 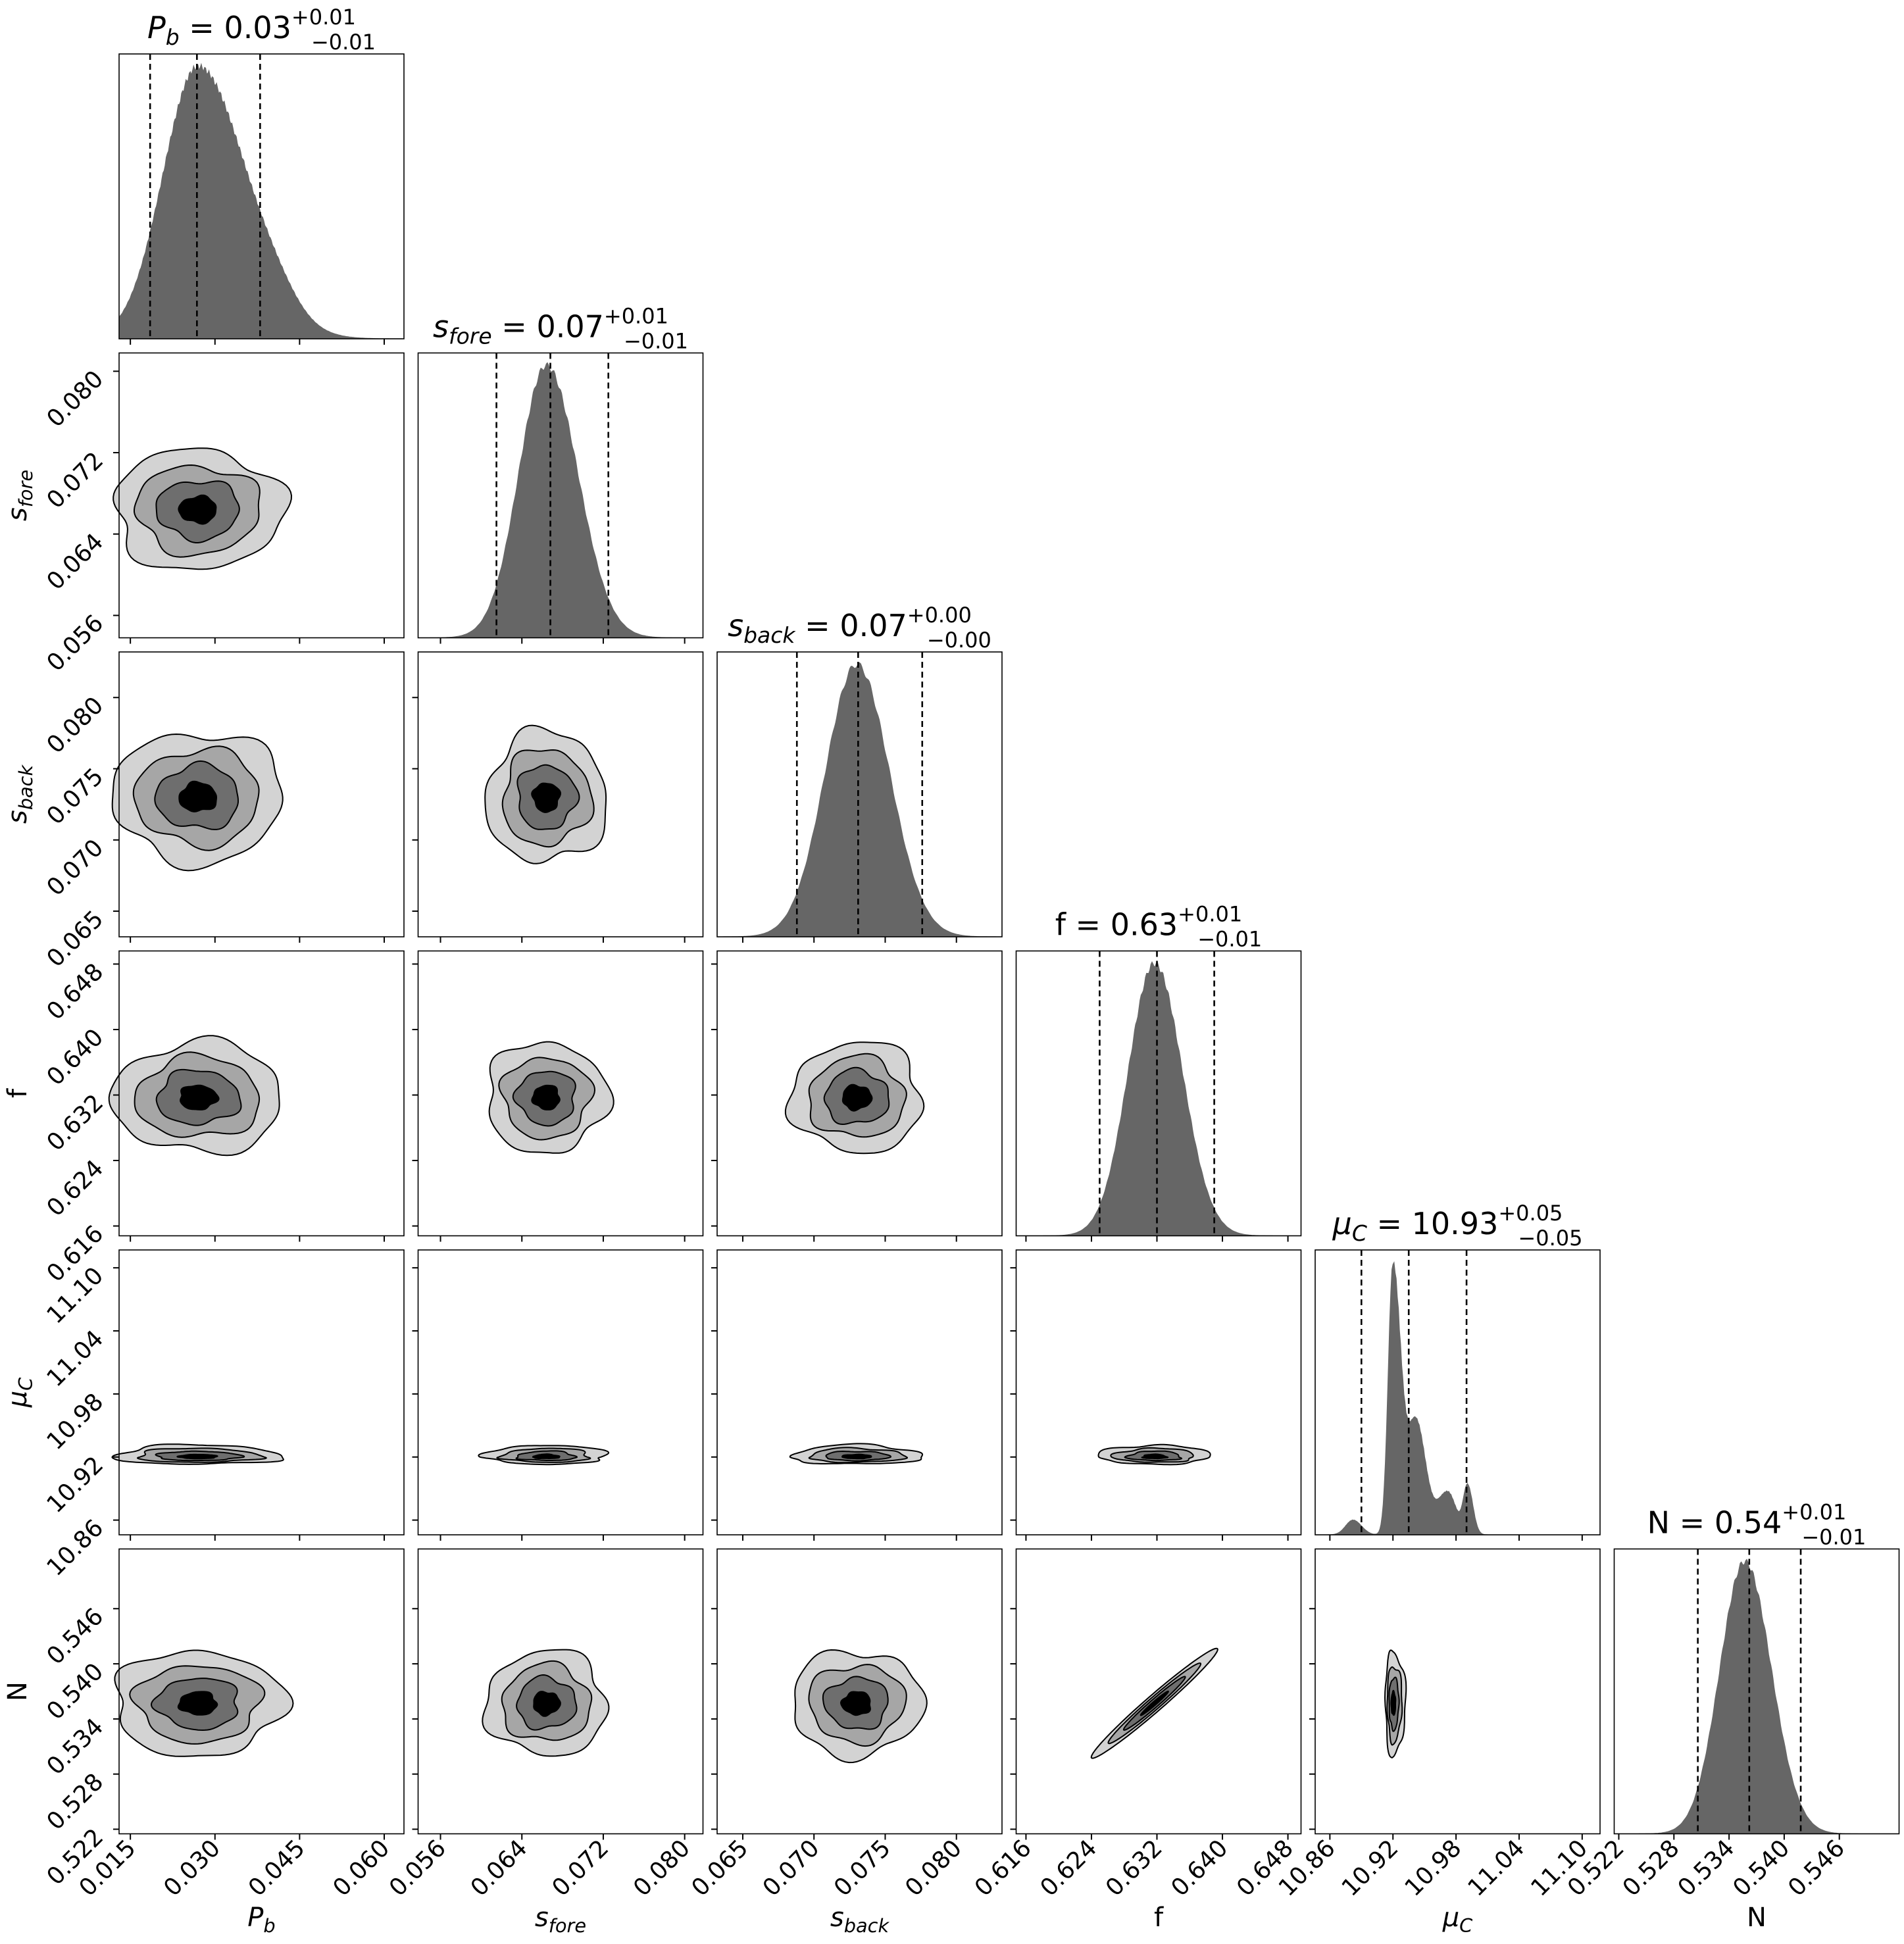 I want to click on contour-panel-Pb-sfore, so click(x=259, y=495).